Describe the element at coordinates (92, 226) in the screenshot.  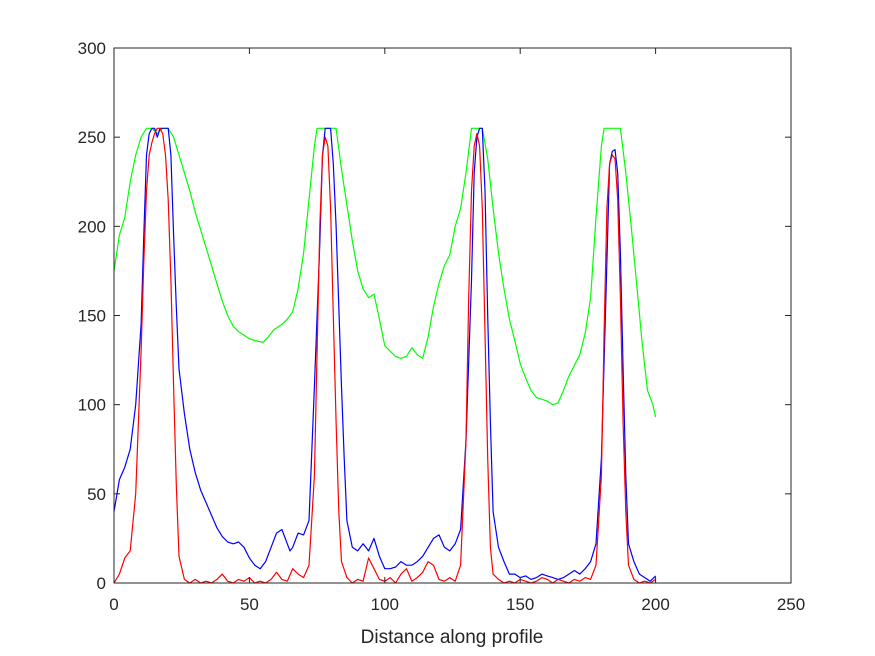
I see `y-tick-label: 200` at that location.